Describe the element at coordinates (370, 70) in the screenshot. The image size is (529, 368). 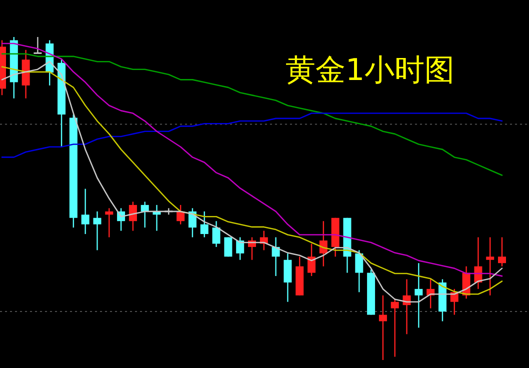
I see `text: 黄金1小时图` at that location.